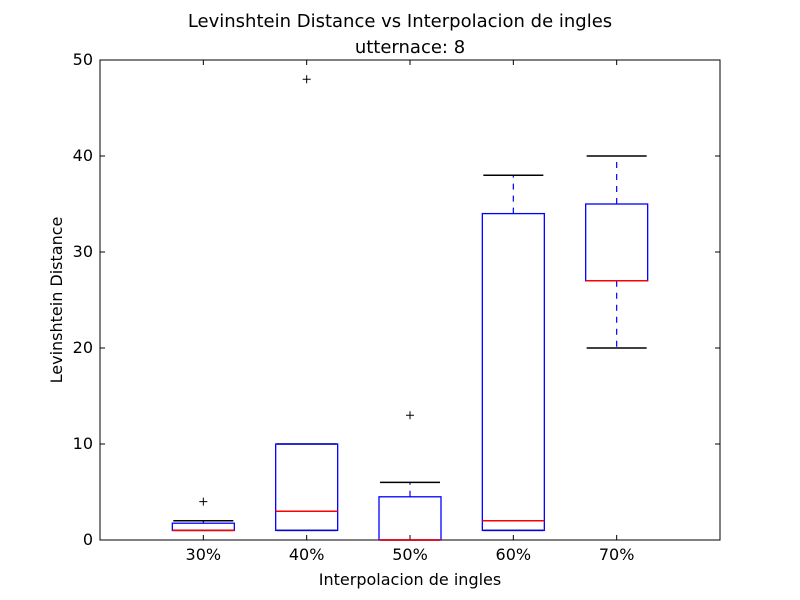 The width and height of the screenshot is (800, 600). Describe the element at coordinates (83, 251) in the screenshot. I see `y-tick-label: 30` at that location.